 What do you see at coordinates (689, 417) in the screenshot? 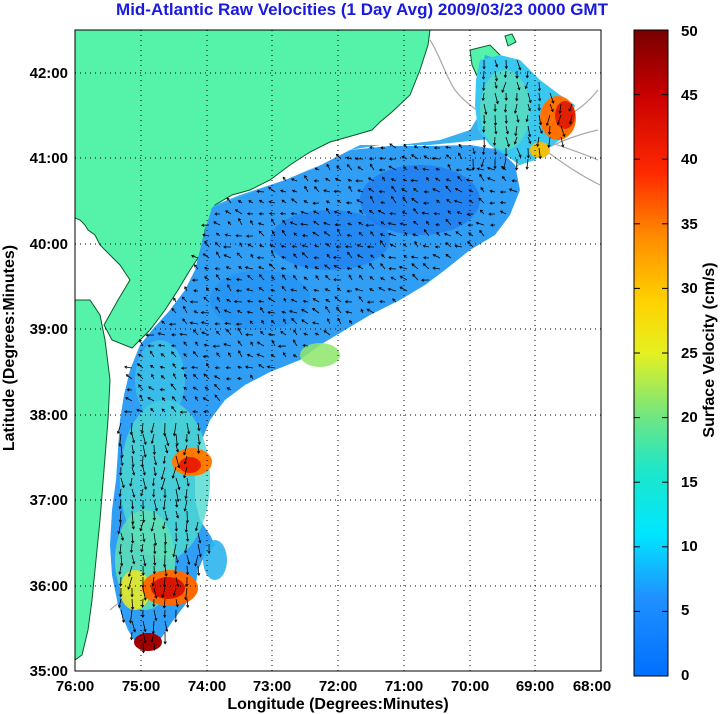
I see `colorbar-tick-label: 20` at bounding box center [689, 417].